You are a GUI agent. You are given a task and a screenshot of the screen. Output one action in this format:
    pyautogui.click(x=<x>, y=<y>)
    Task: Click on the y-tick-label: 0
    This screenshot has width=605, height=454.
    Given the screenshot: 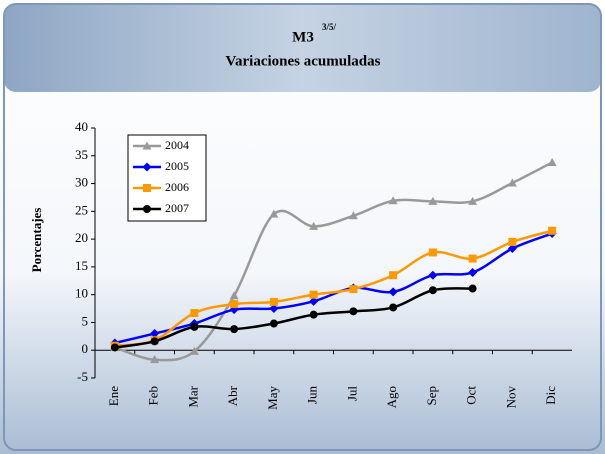 What is the action you would take?
    pyautogui.click(x=85, y=348)
    